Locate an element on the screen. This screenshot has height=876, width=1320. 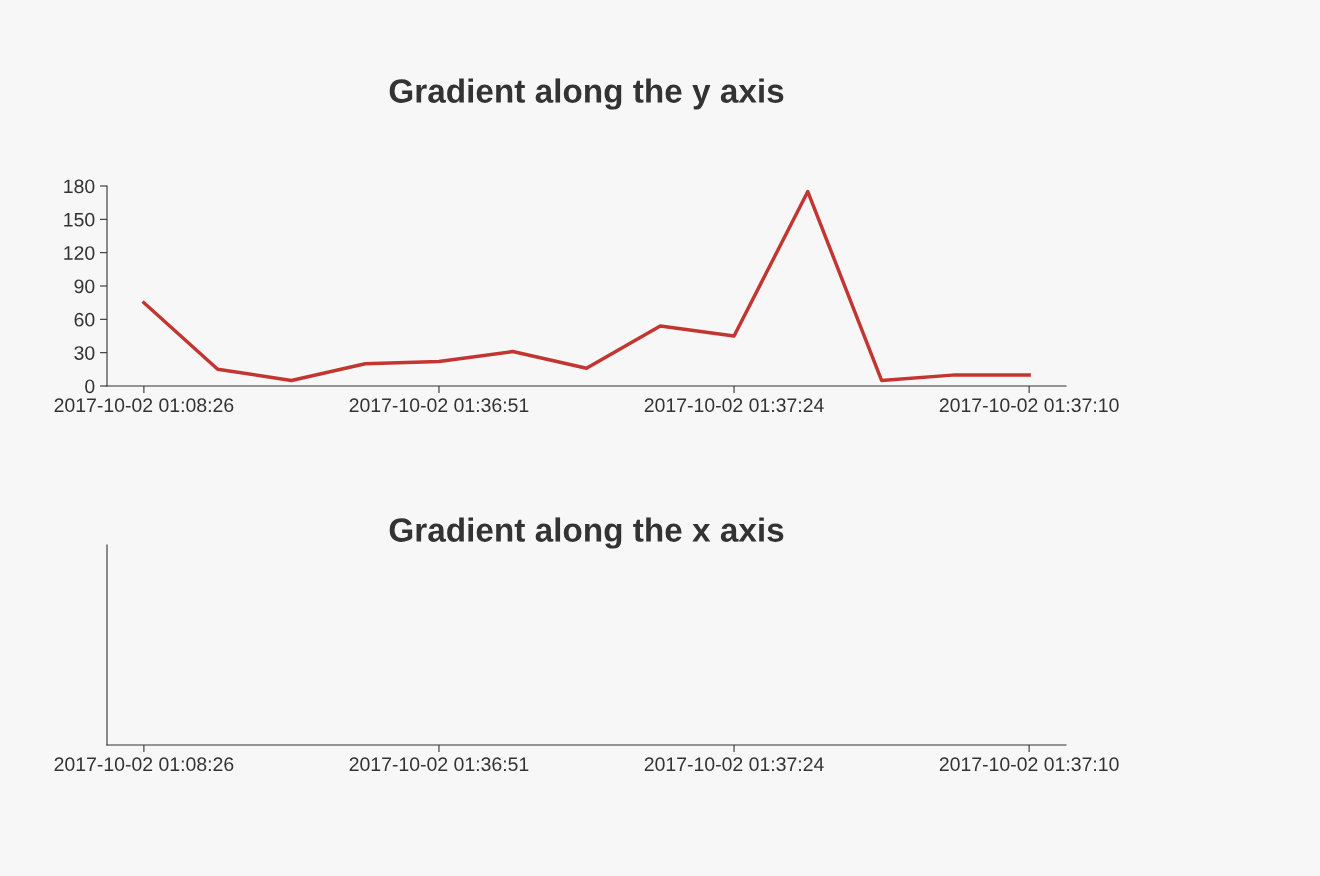
category-label: 2017-10-02 01:08:26 is located at coordinates (144, 764).